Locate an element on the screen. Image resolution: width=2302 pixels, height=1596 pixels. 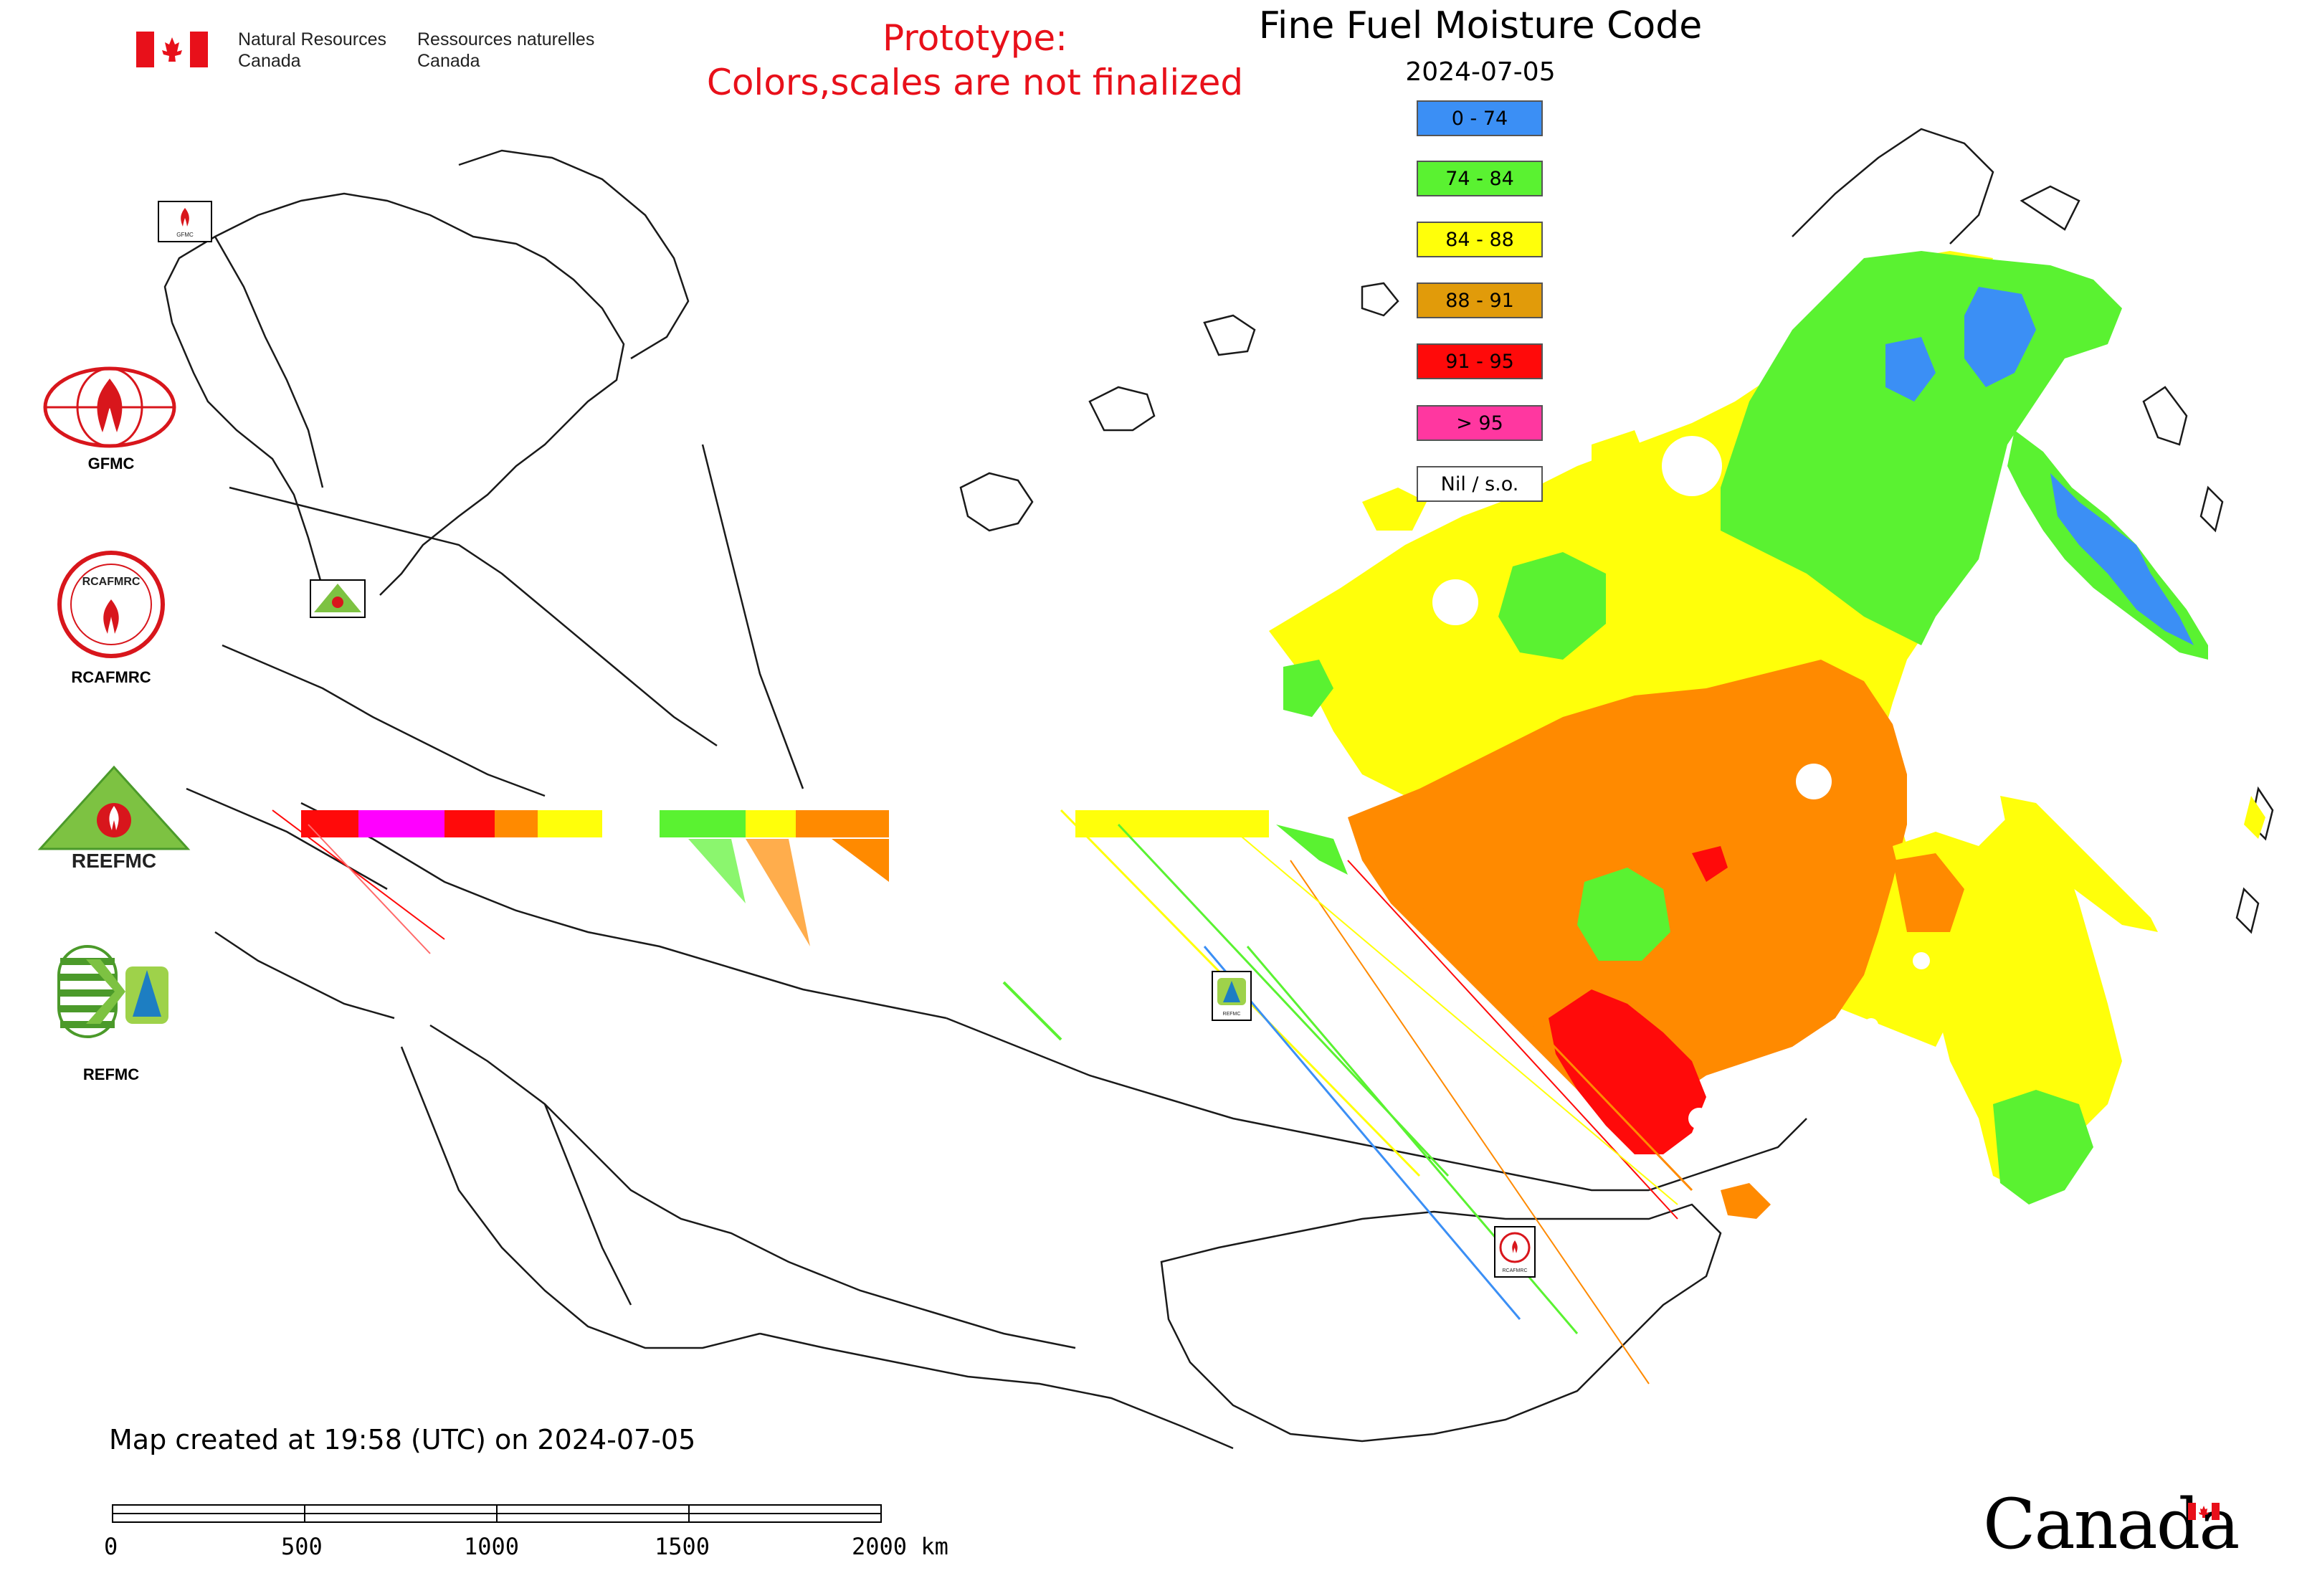
rcafmrc-marker-icon: RCAFMRC is located at coordinates (1515, 1252).